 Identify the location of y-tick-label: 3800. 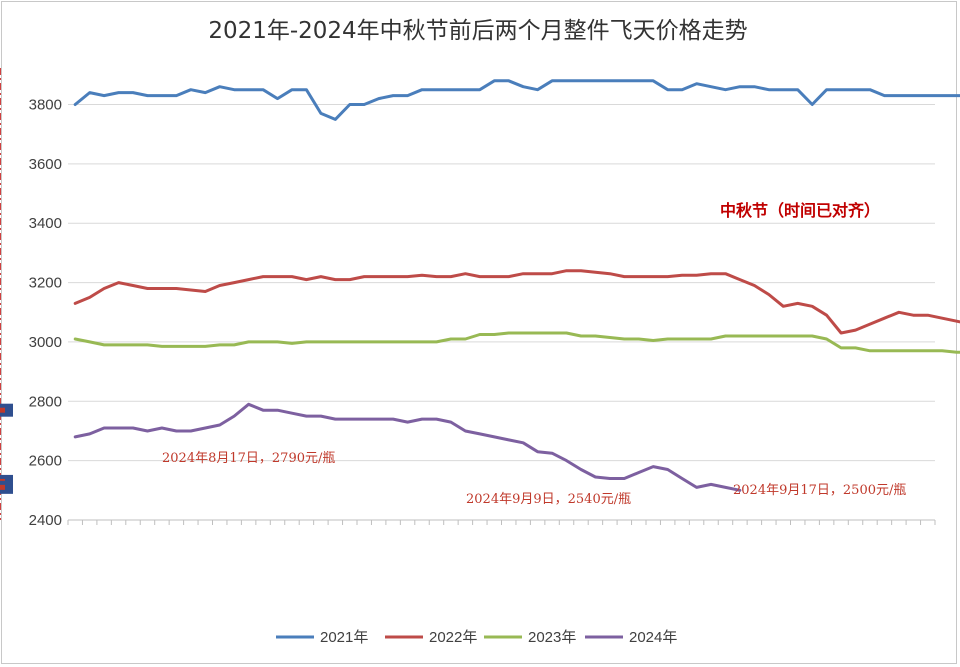
(45, 105).